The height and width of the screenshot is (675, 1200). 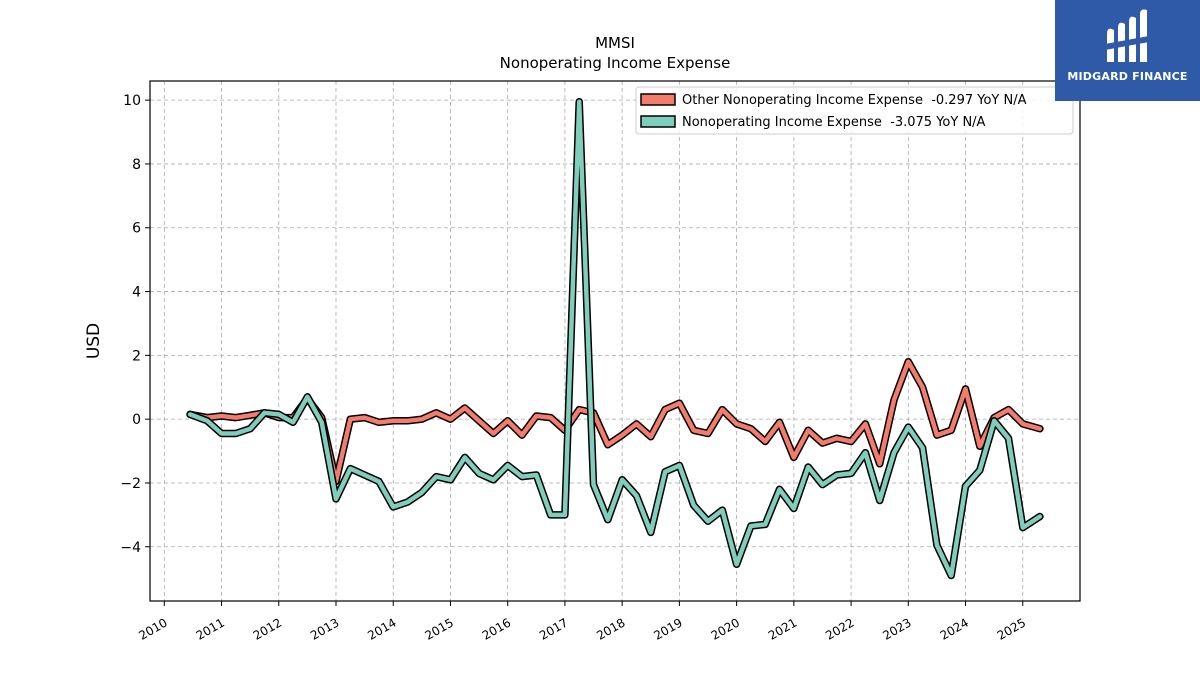 I want to click on x-tick-label: 2018, so click(x=610, y=628).